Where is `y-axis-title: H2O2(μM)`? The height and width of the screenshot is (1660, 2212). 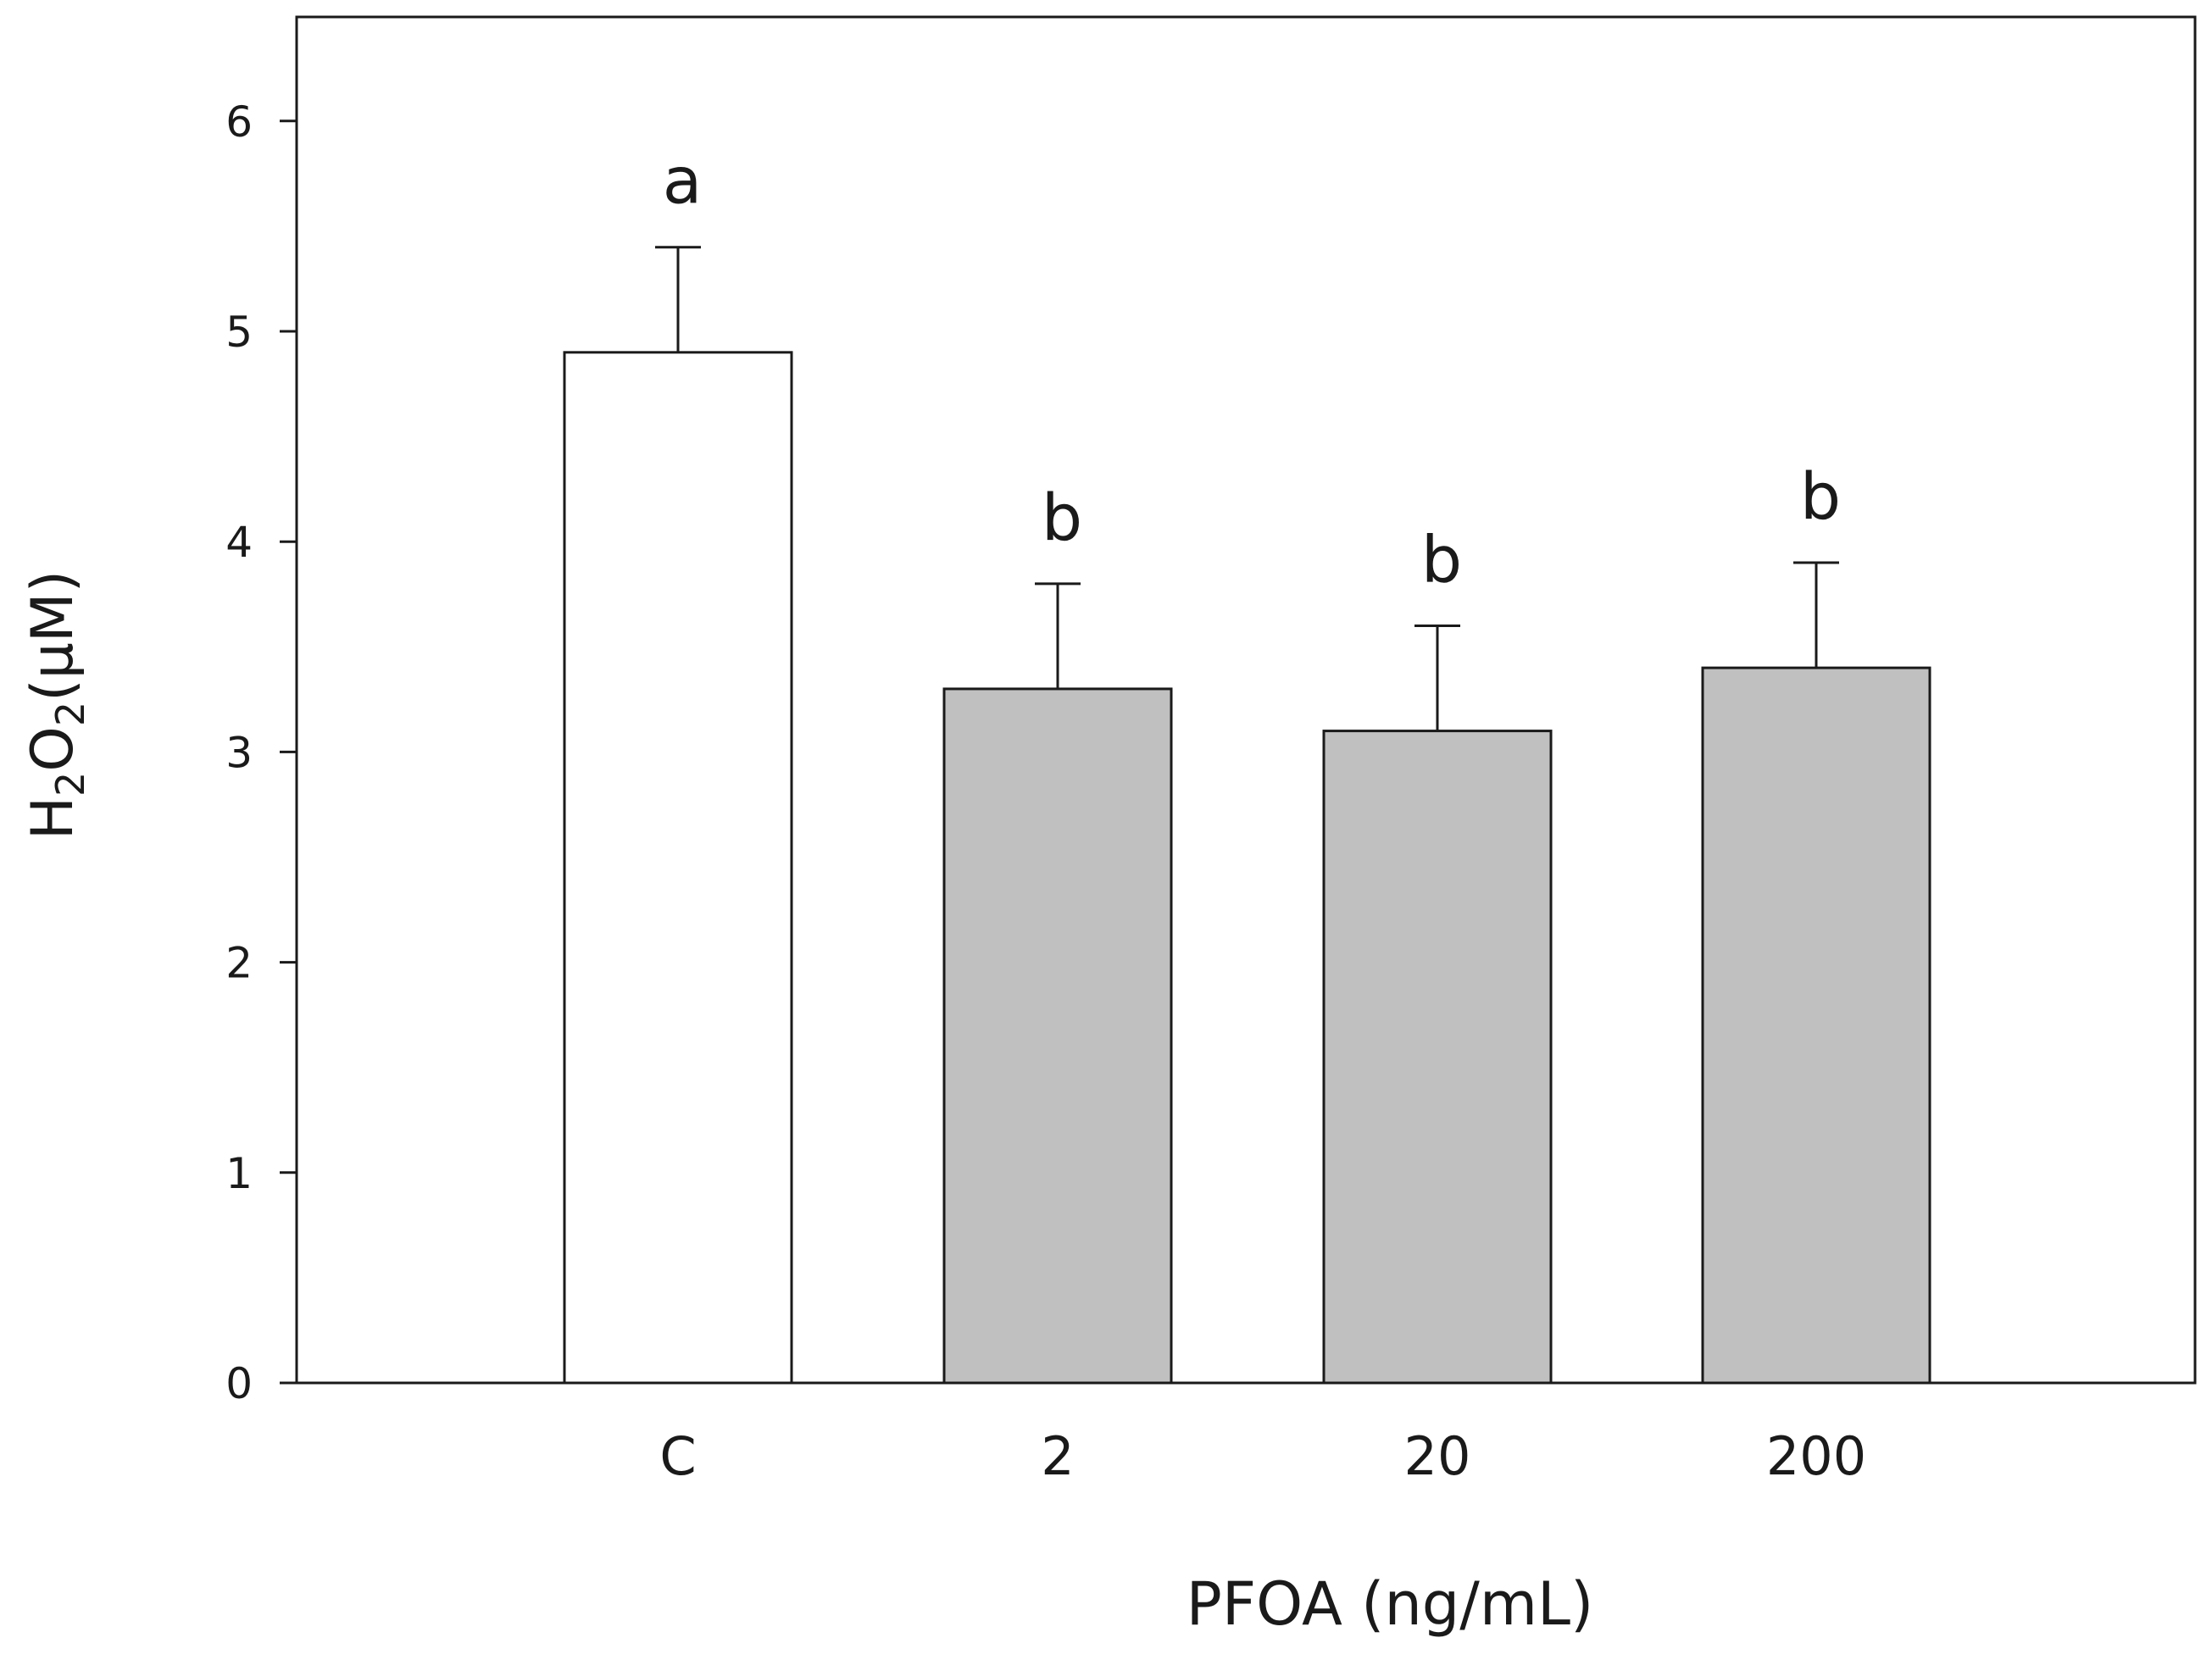 y-axis-title: H2O2(μM) is located at coordinates (56, 705).